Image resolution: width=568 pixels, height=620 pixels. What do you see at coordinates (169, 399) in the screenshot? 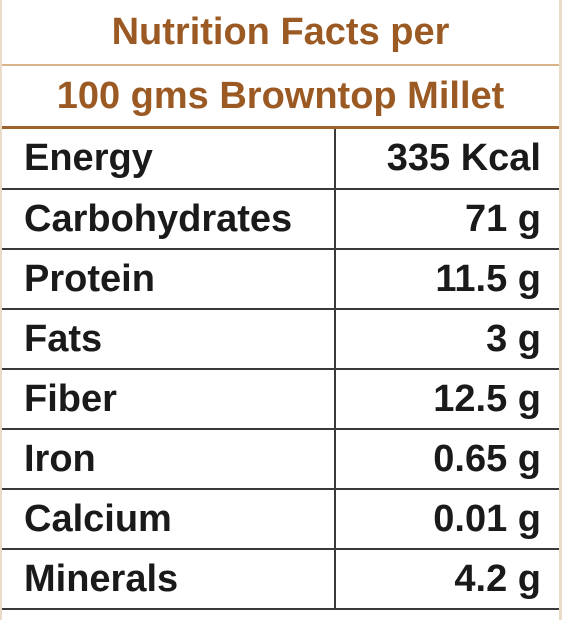
I see `nutrient-name: Fiber` at bounding box center [169, 399].